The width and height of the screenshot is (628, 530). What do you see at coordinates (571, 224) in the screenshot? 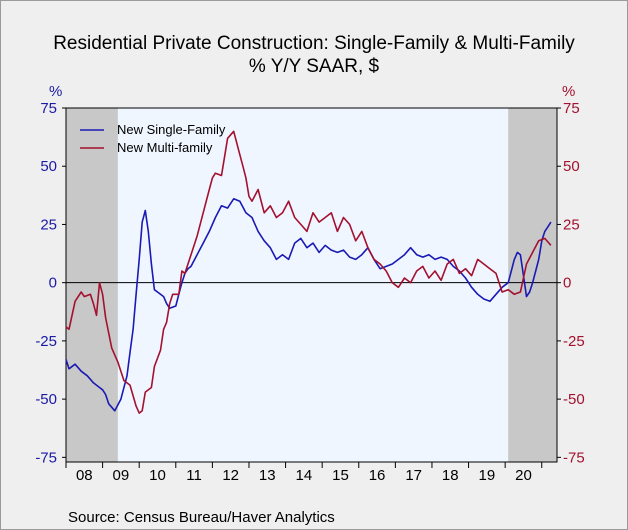
I see `y-tick-label-right: 25` at bounding box center [571, 224].